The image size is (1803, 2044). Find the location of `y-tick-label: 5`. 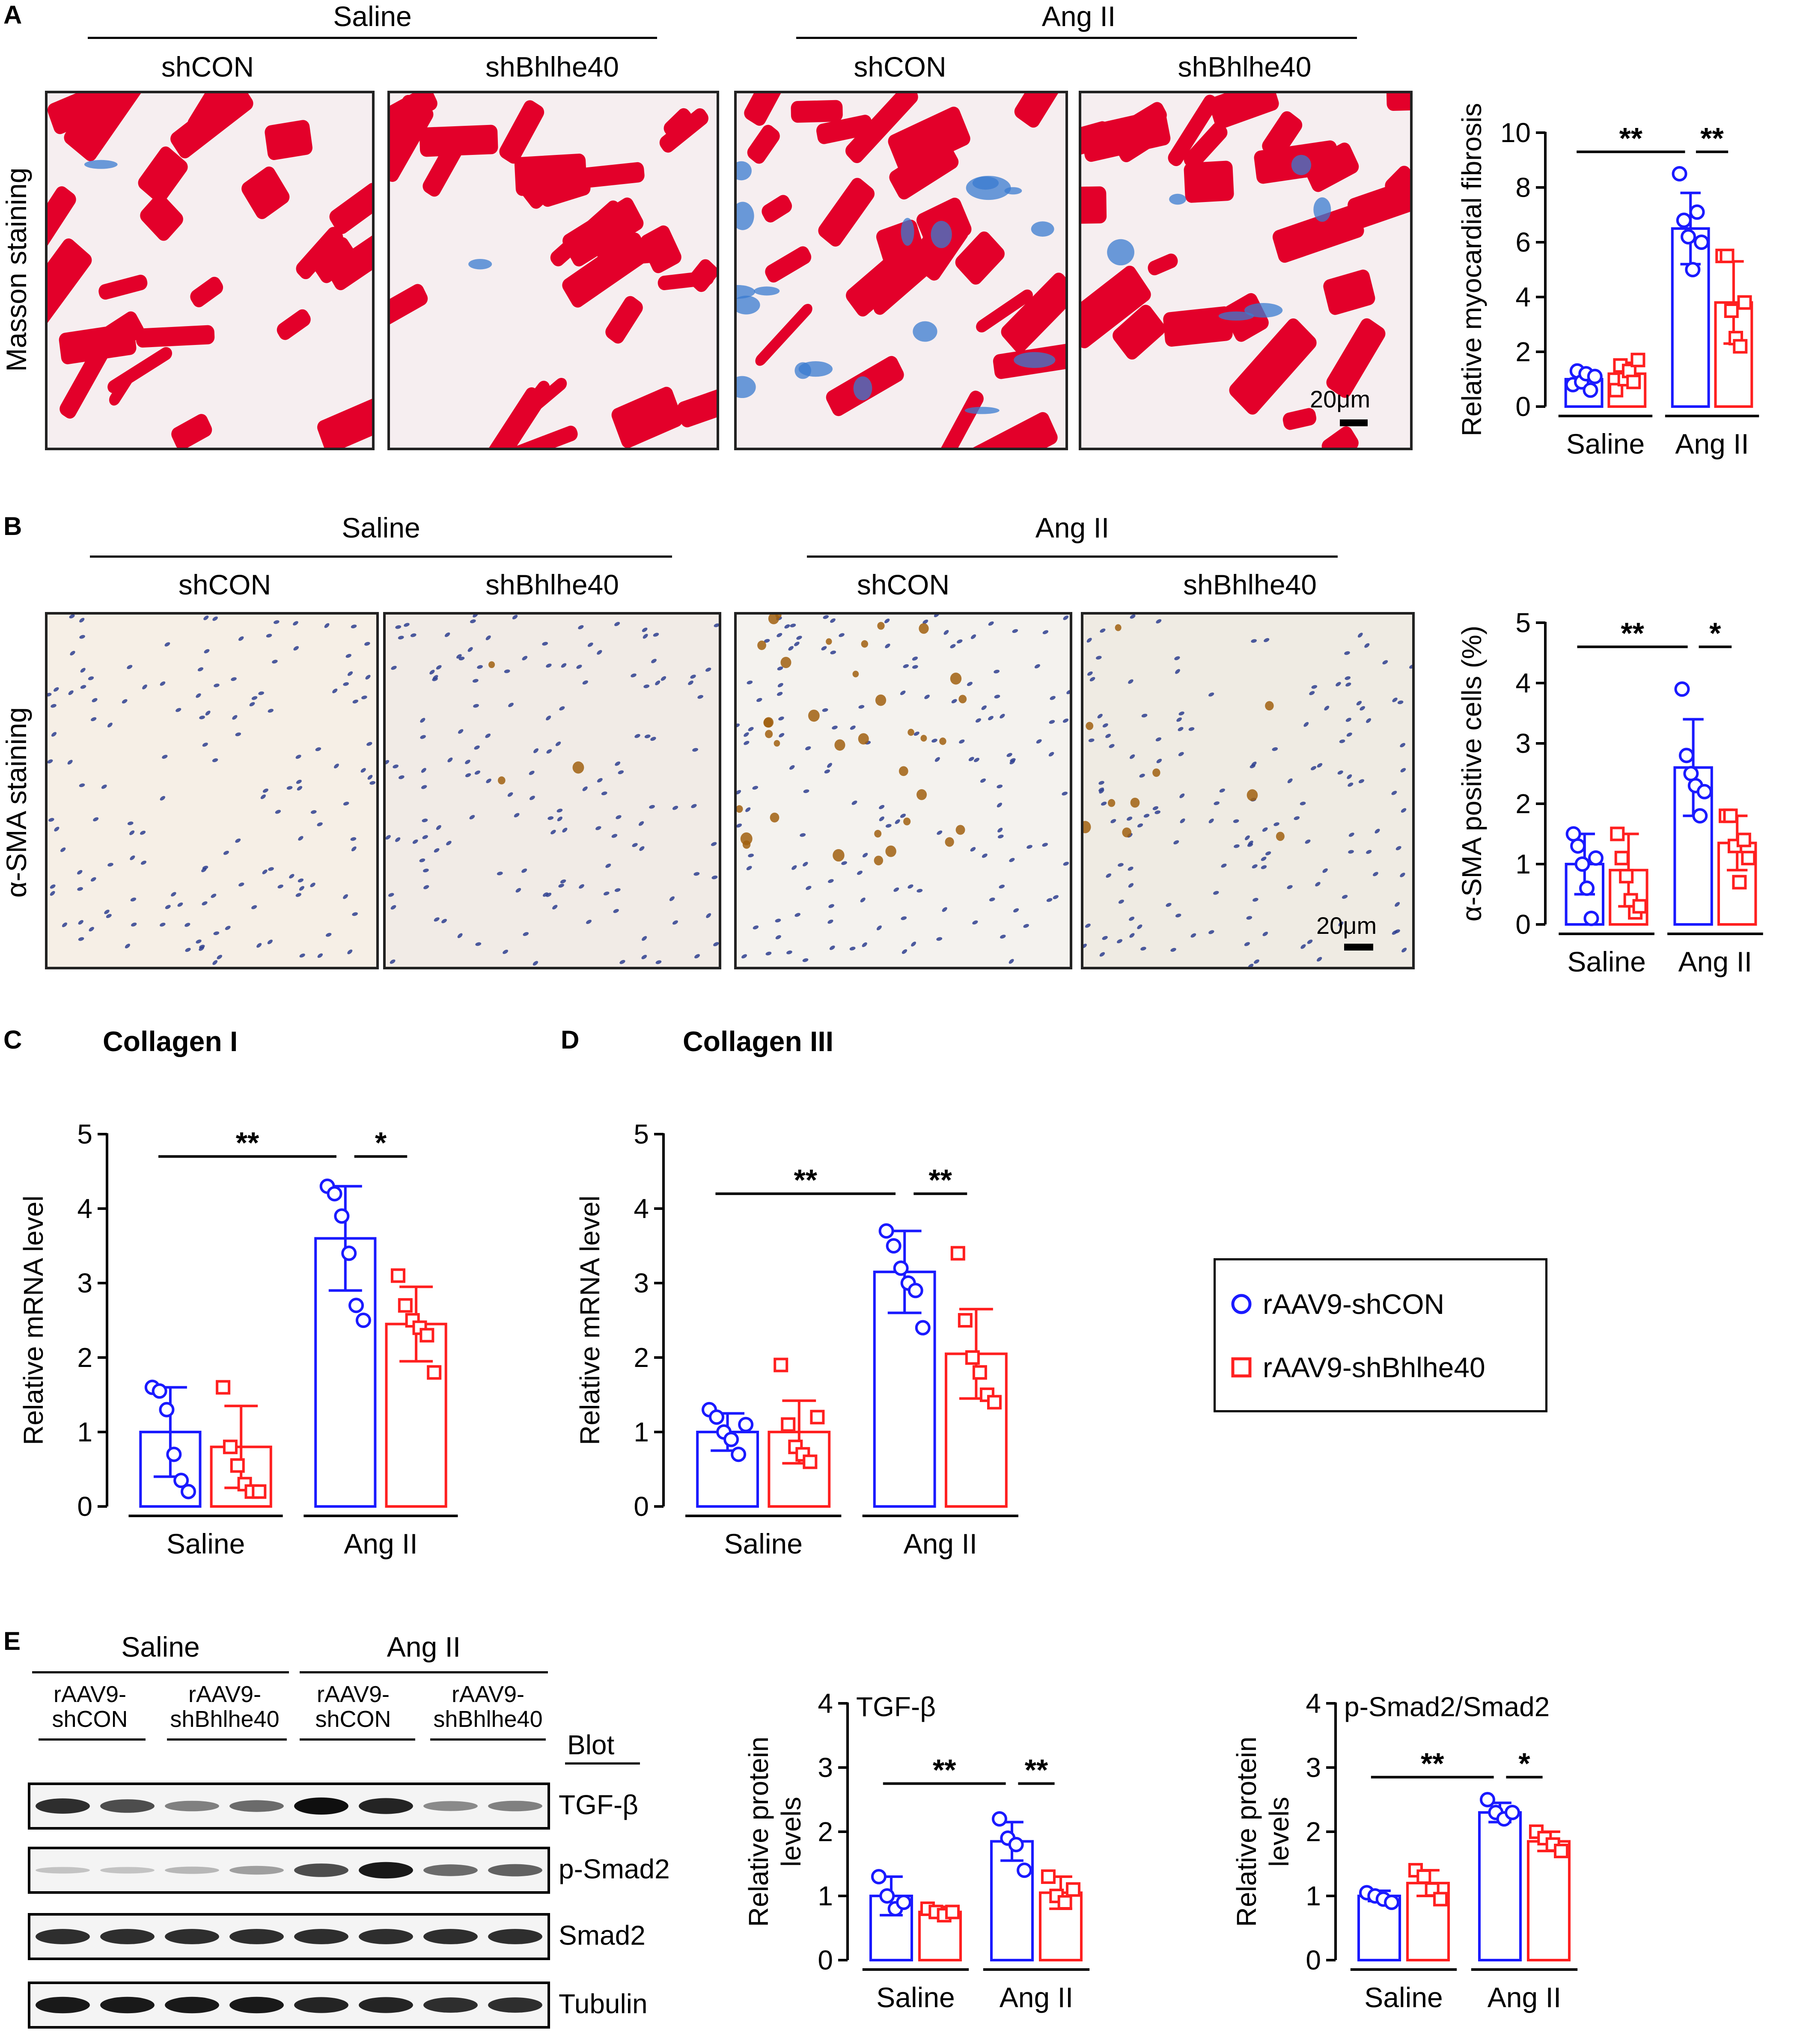

y-tick-label: 5 is located at coordinates (85, 1134).